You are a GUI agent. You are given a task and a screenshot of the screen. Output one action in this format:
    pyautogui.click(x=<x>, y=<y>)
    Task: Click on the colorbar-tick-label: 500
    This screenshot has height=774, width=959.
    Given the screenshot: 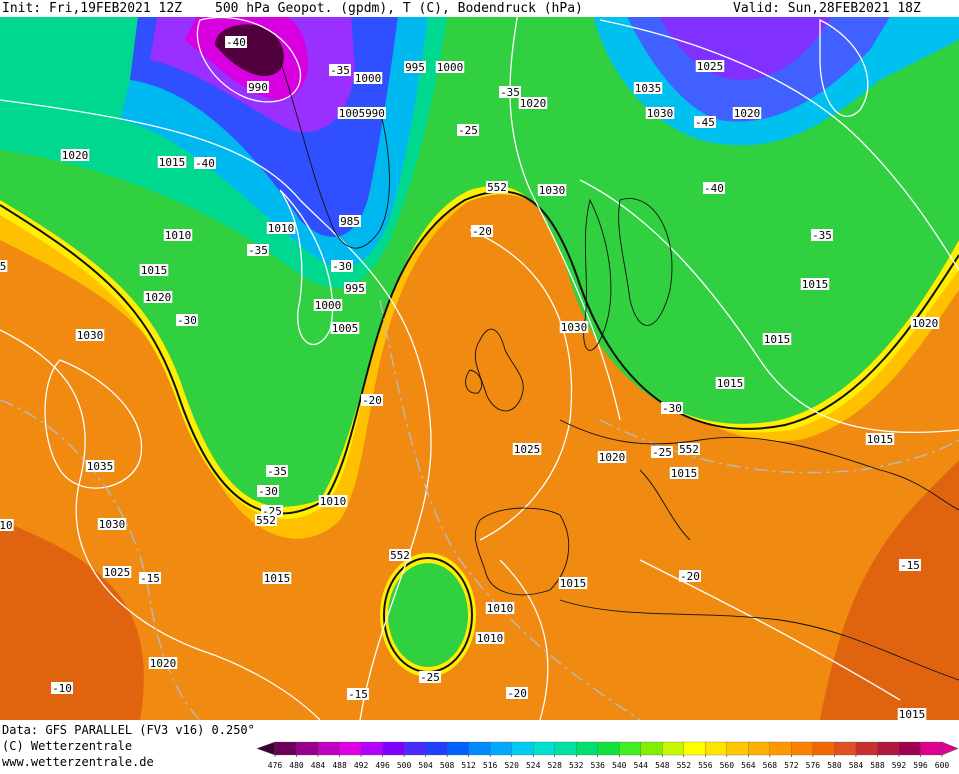 What is the action you would take?
    pyautogui.click(x=404, y=765)
    